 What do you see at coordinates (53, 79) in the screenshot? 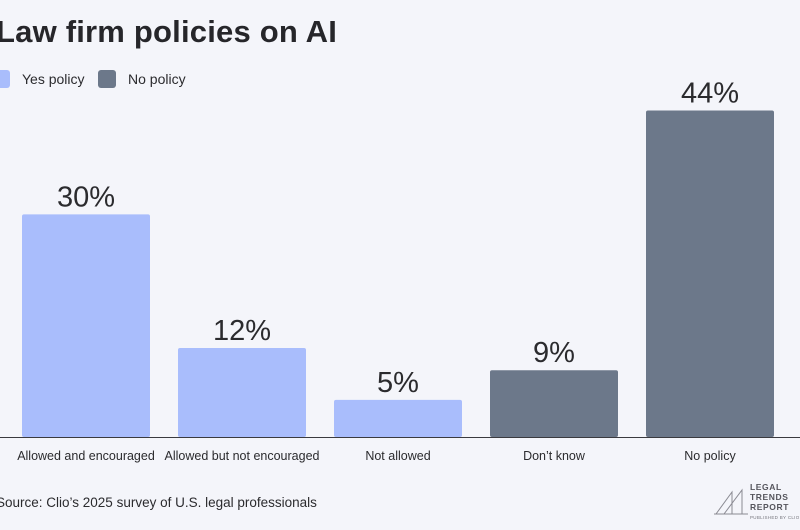
I see `legend-label-yes-policy: Yes policy` at bounding box center [53, 79].